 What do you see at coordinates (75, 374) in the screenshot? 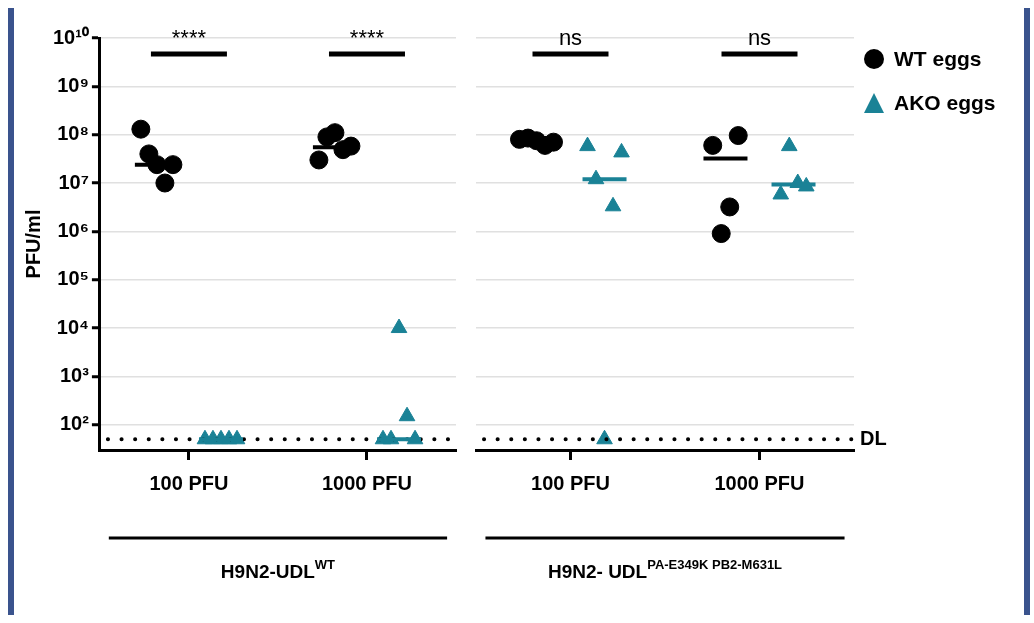
I see `y-tick-label: 10³` at bounding box center [75, 374].